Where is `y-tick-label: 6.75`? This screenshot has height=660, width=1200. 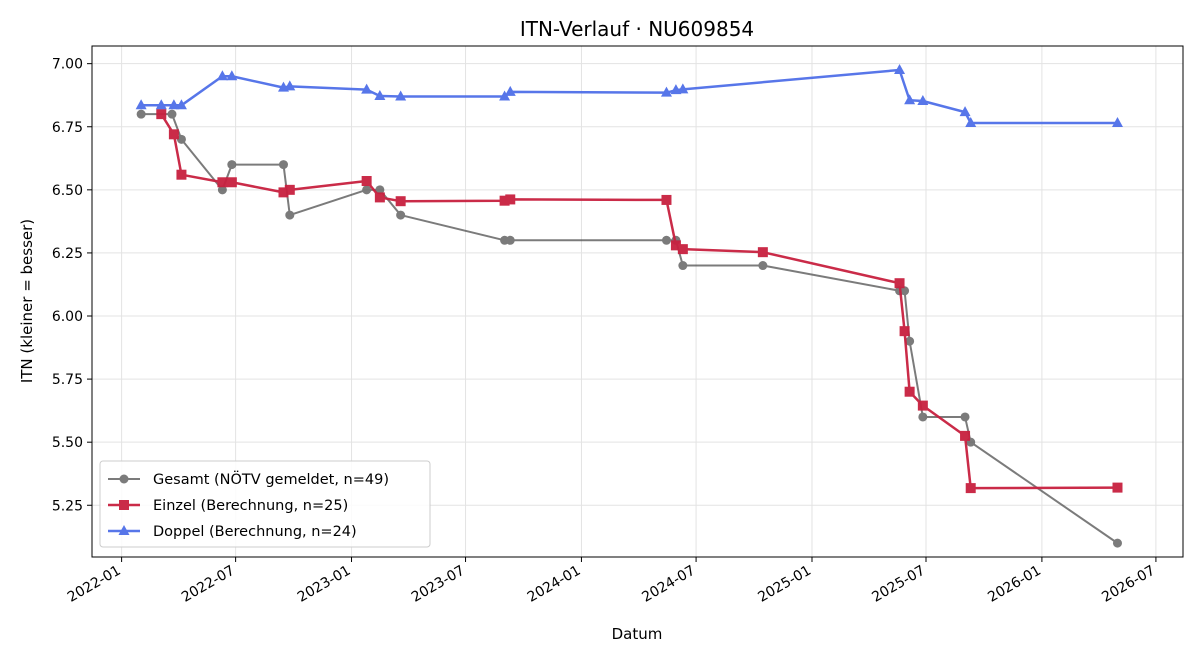 y-tick-label: 6.75 is located at coordinates (67, 128).